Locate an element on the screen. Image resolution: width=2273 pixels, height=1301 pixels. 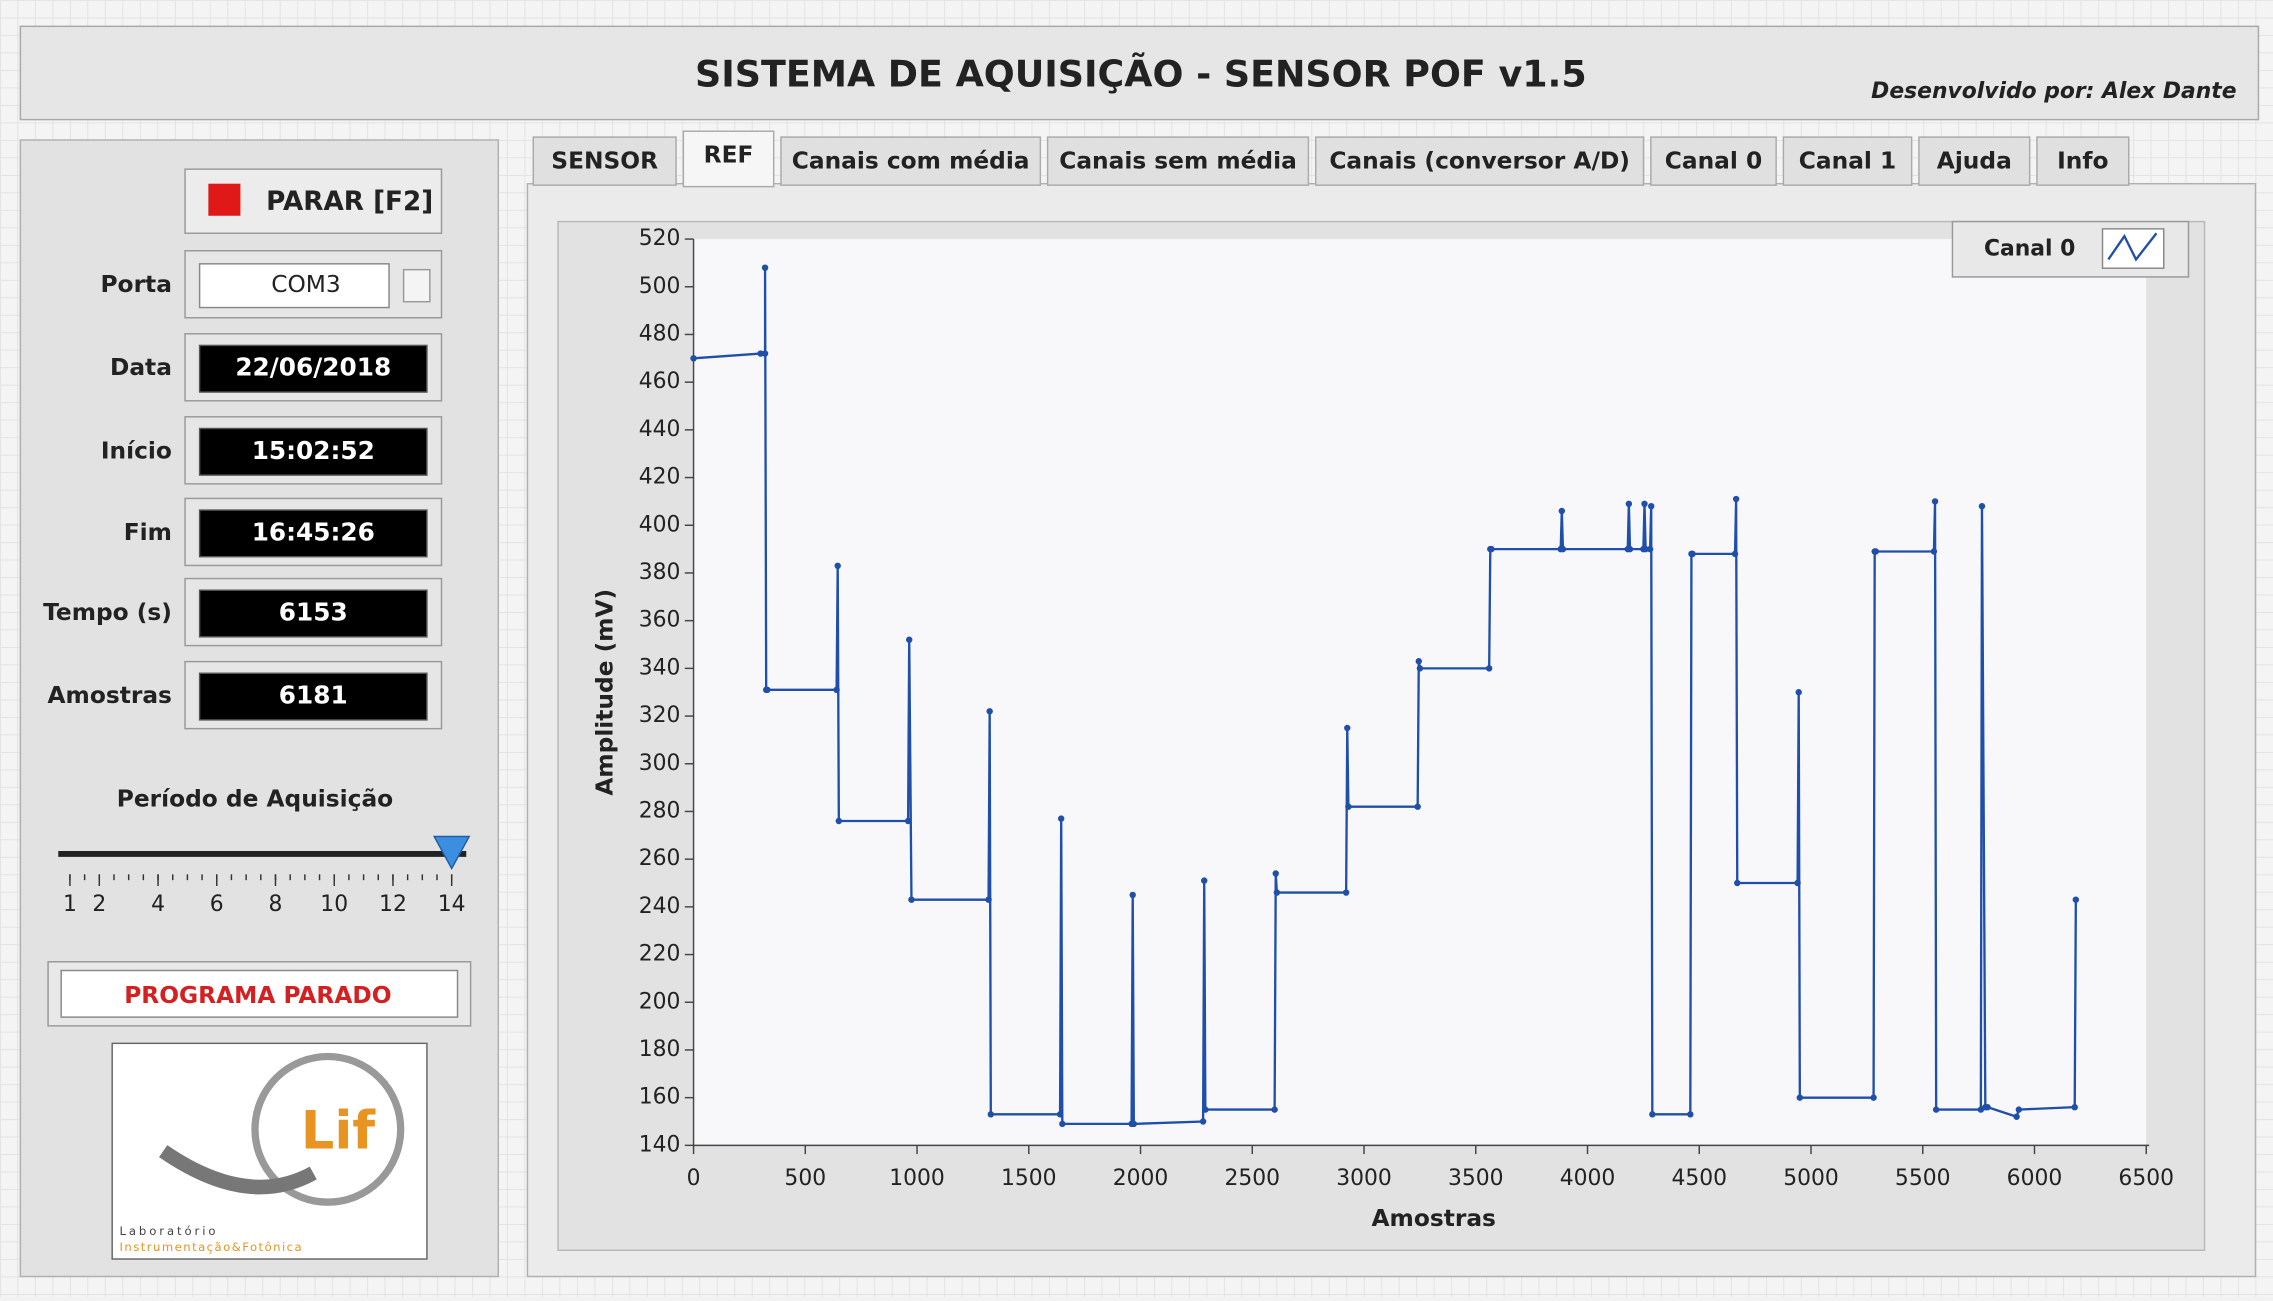
x-tick-label: 1500 is located at coordinates (1029, 1178).